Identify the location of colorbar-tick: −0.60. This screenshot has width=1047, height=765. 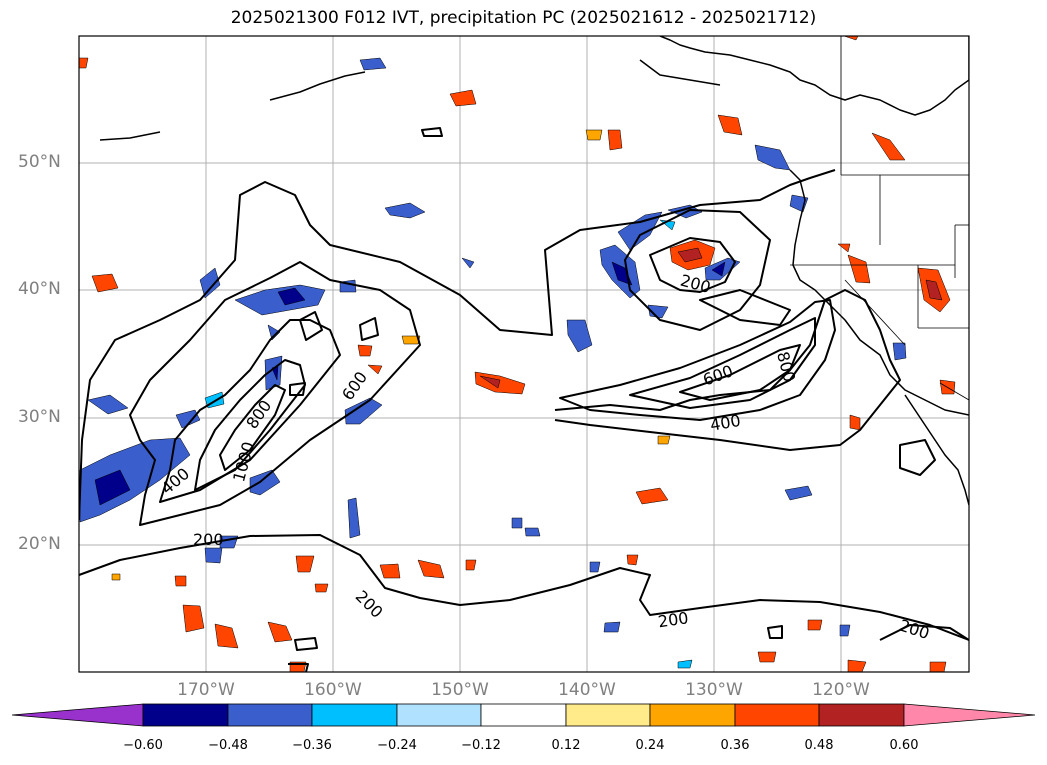
(143, 745).